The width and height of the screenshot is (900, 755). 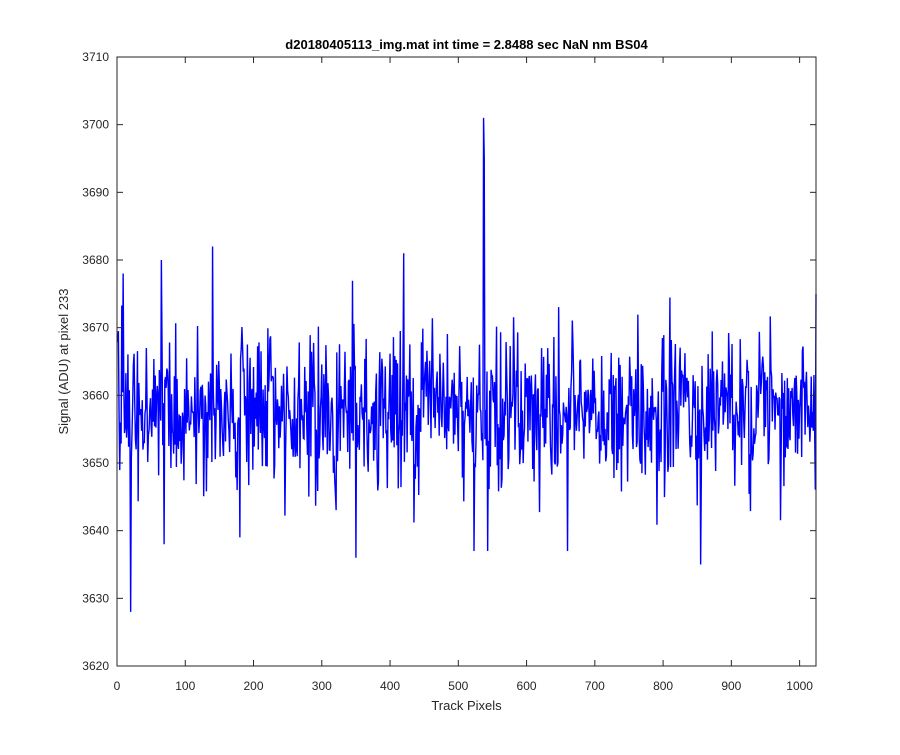 What do you see at coordinates (95, 463) in the screenshot?
I see `y-tick-label: 3650` at bounding box center [95, 463].